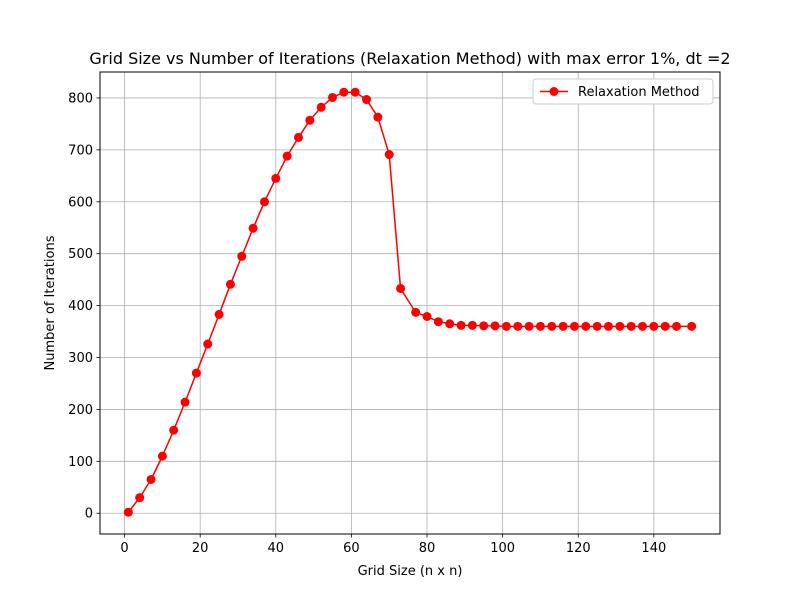  What do you see at coordinates (410, 571) in the screenshot?
I see `x-axis-label: Grid Size (n x n)` at bounding box center [410, 571].